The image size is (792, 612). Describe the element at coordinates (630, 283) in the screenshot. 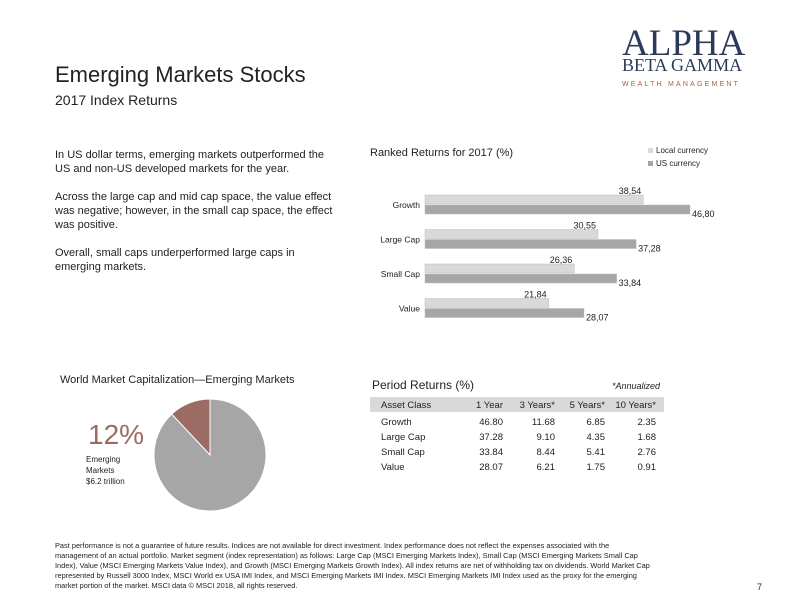

I see `value-label: 33,84` at that location.